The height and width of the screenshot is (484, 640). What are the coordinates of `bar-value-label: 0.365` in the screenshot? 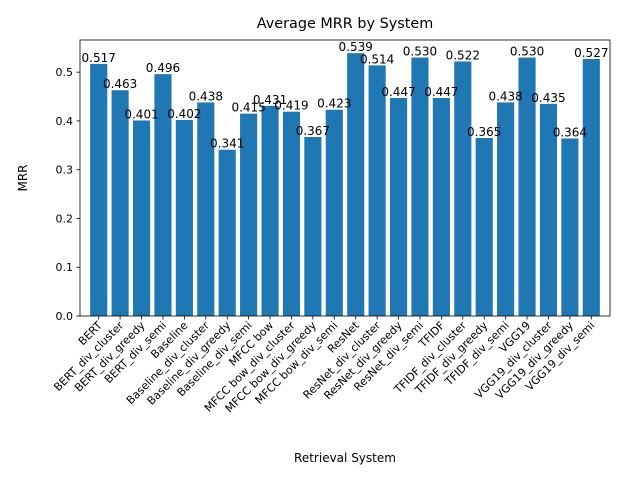 It's located at (484, 132).